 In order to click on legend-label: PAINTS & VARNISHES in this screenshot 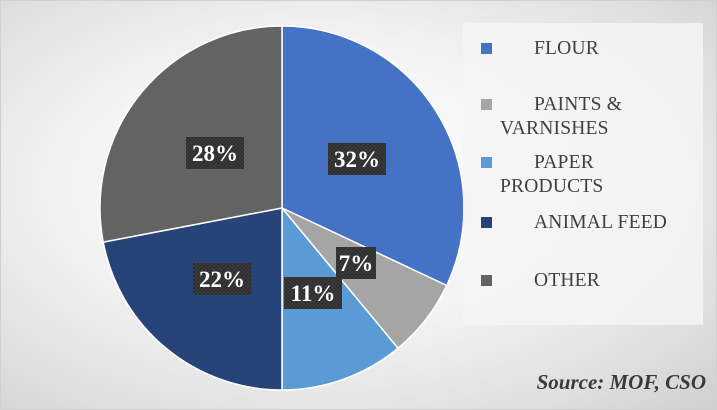, I will do `click(561, 116)`.